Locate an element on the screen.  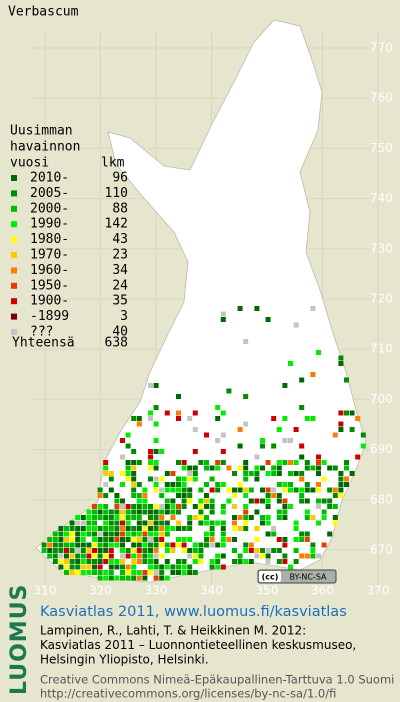
y-grid-label: 740 is located at coordinates (381, 198).